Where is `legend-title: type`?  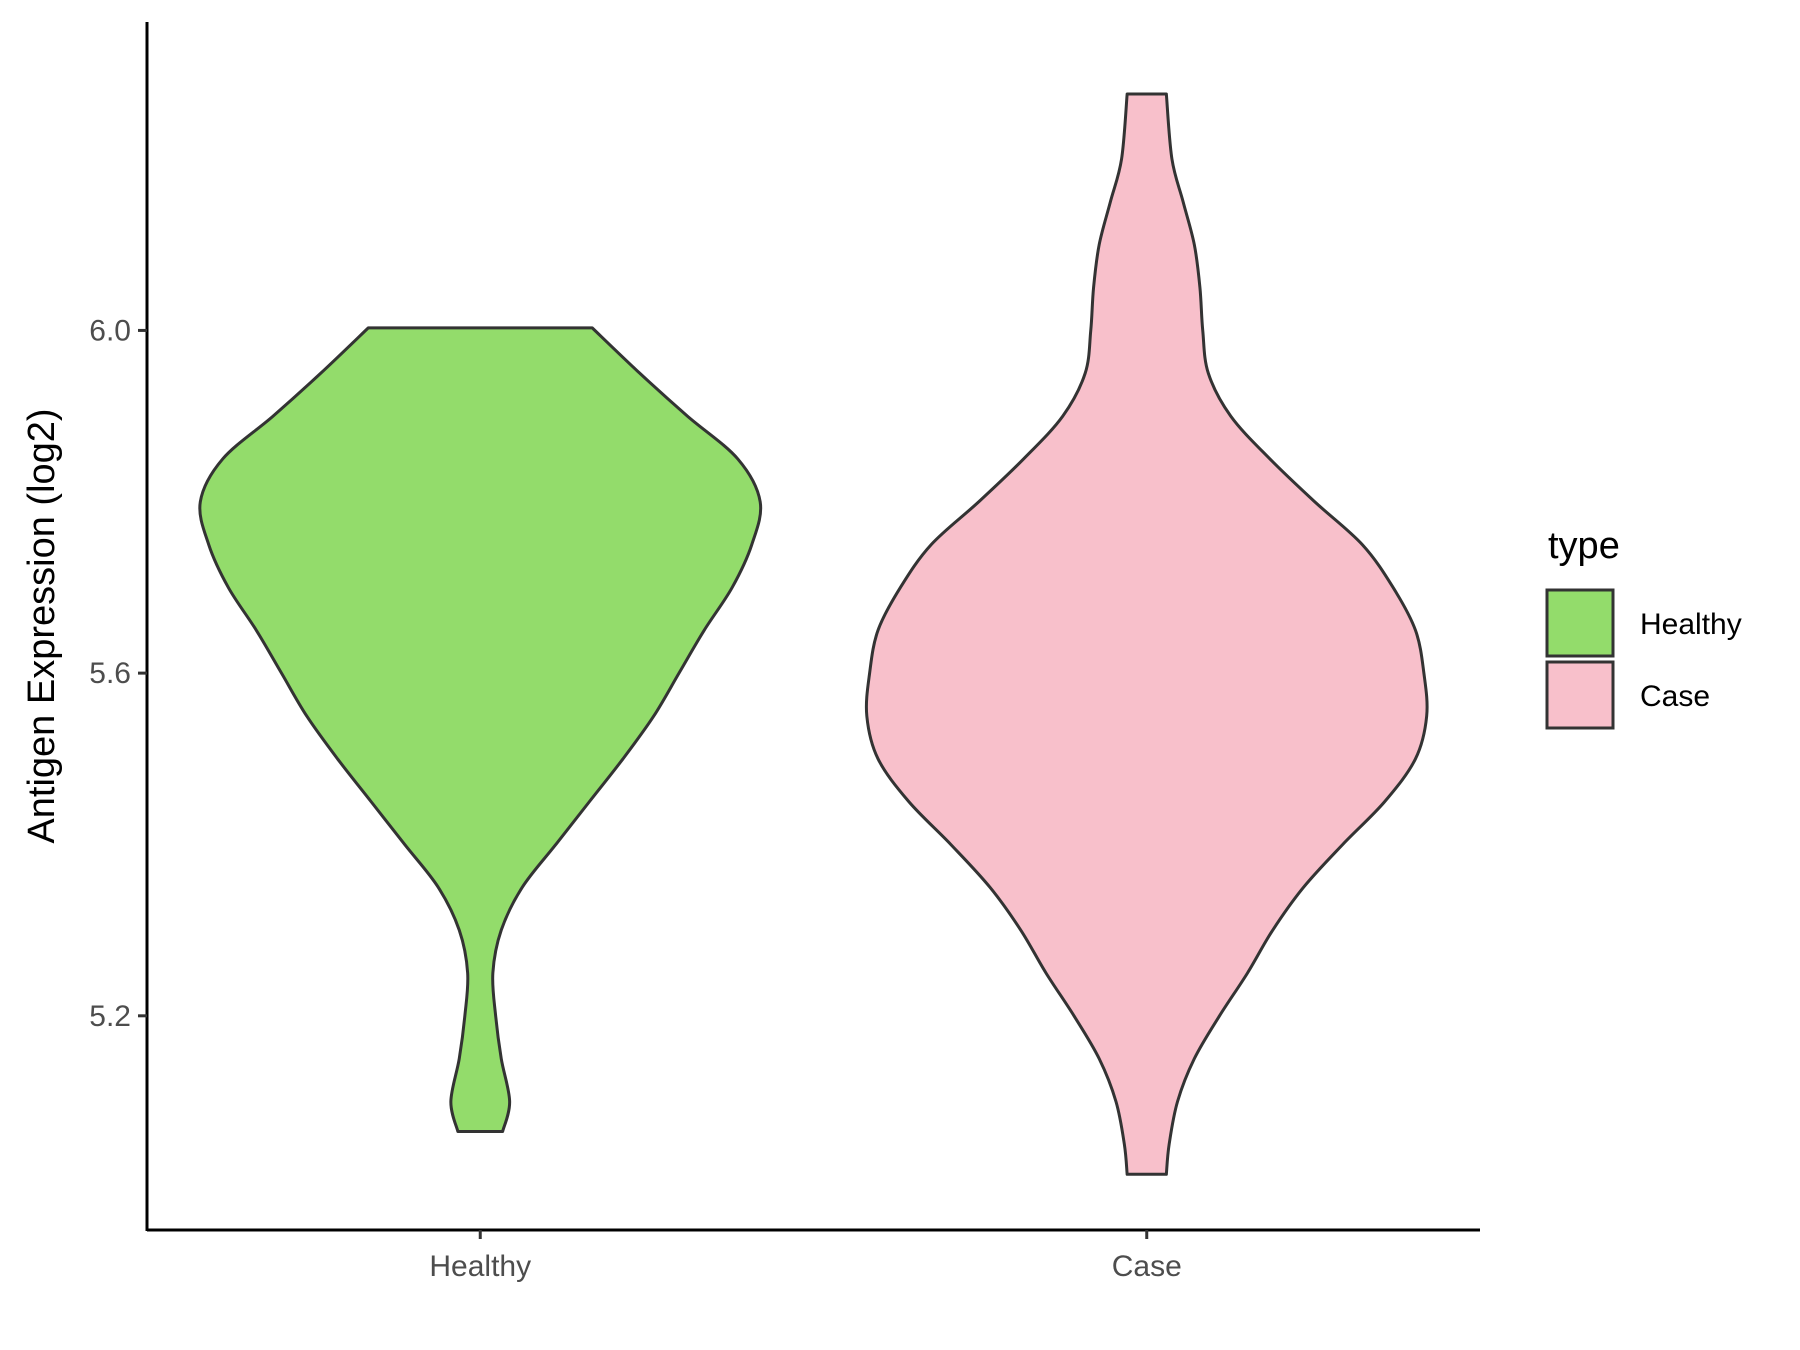
legend-title: type is located at coordinates (1584, 546).